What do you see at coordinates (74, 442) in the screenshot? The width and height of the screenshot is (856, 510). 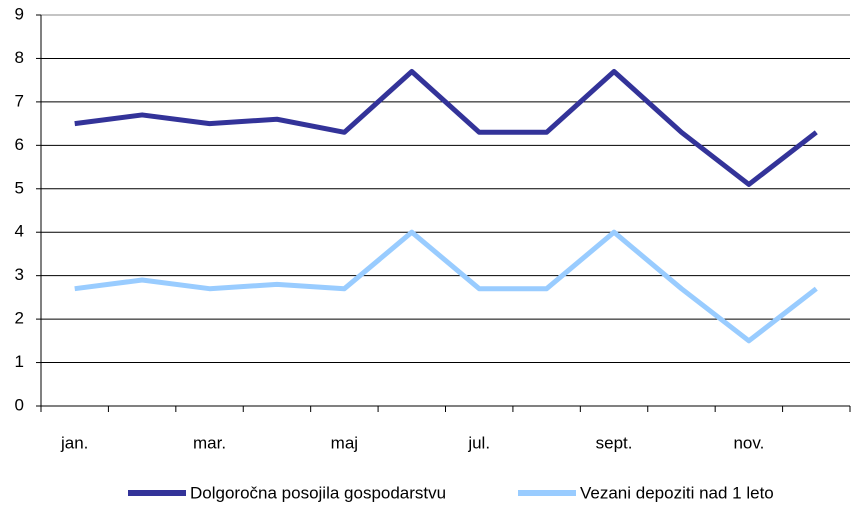 I see `x-tick-label: jan.` at bounding box center [74, 442].